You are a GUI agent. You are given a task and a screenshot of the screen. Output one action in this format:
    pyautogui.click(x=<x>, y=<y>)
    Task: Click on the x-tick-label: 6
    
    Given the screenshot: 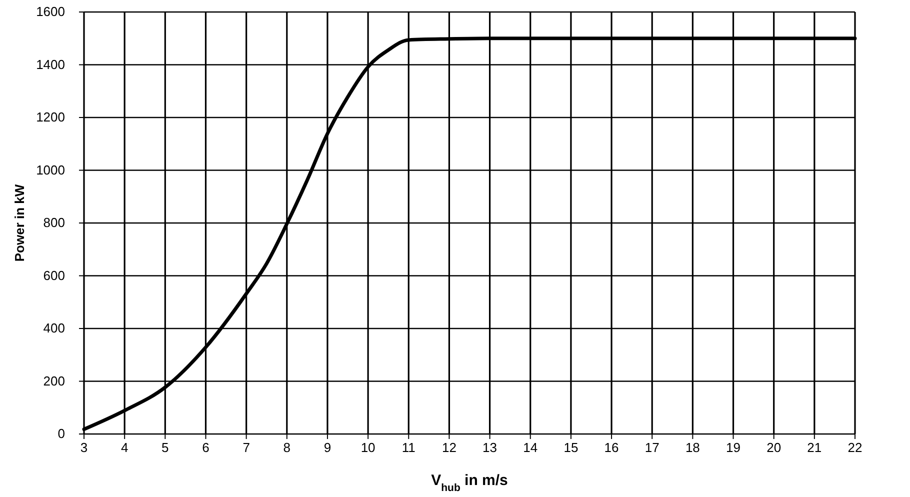 What is the action you would take?
    pyautogui.click(x=206, y=448)
    